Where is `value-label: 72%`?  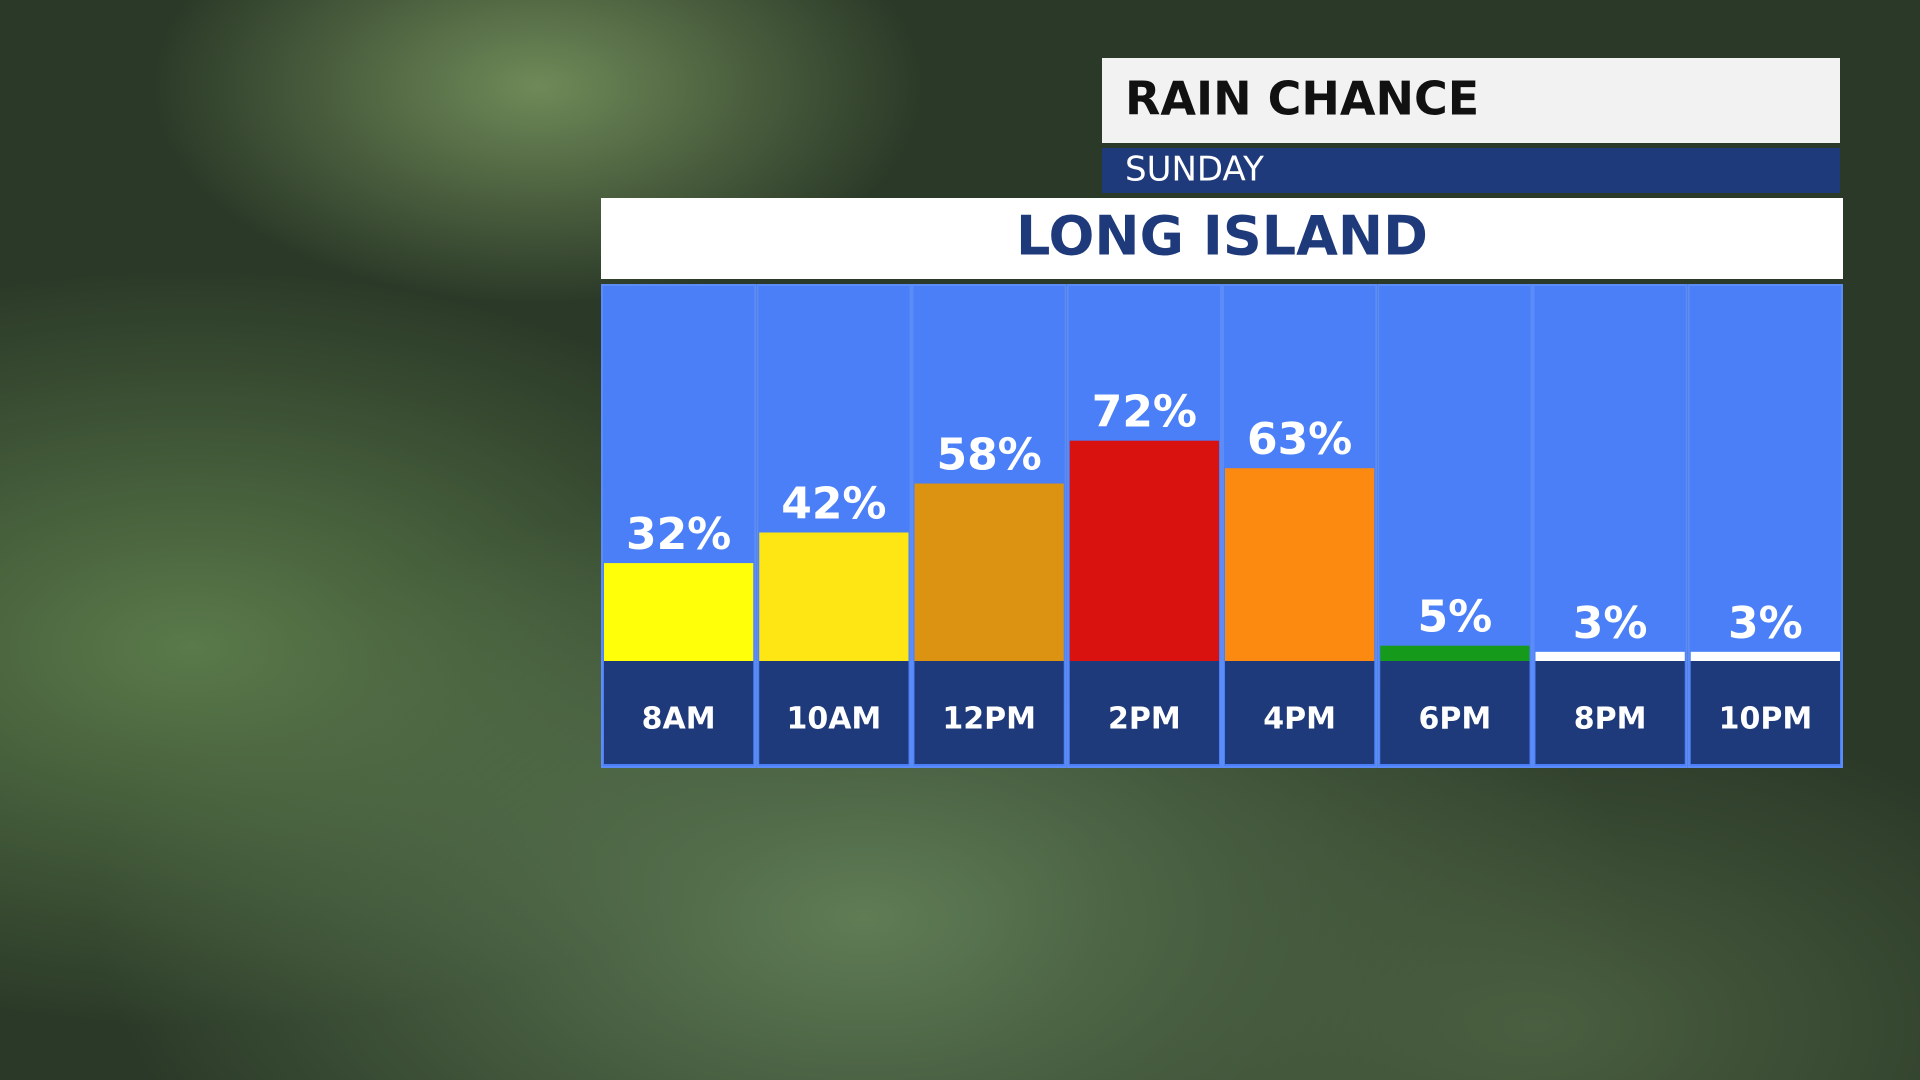 value-label: 72% is located at coordinates (1144, 412).